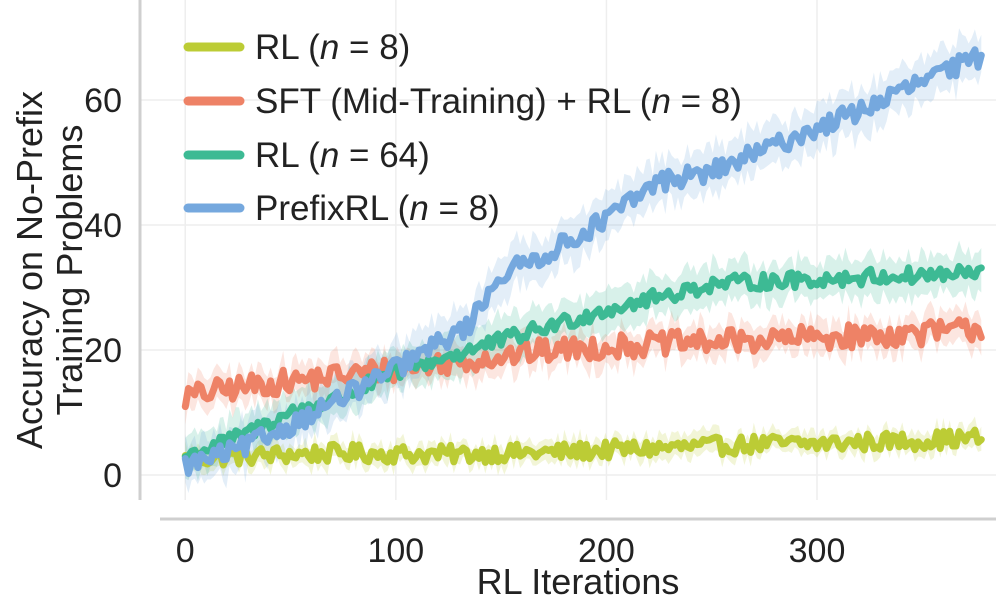  I want to click on legend-item-prefixrl-n8: PrefixRL (n = 8), so click(341, 208).